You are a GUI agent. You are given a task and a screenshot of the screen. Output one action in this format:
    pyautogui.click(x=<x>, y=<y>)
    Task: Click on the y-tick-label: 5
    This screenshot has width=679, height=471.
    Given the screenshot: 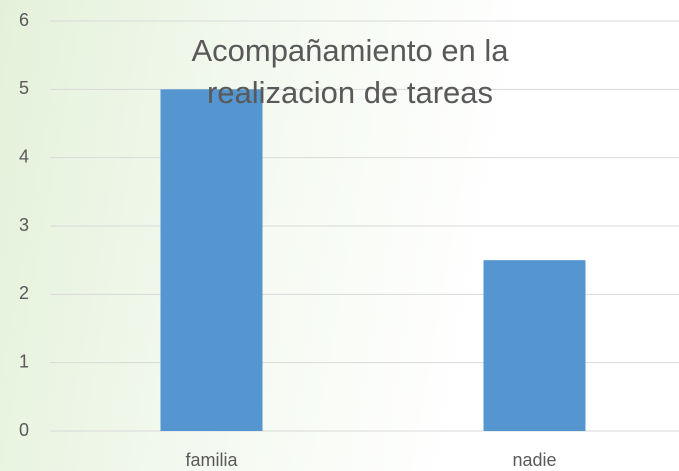 What is the action you would take?
    pyautogui.click(x=24, y=88)
    